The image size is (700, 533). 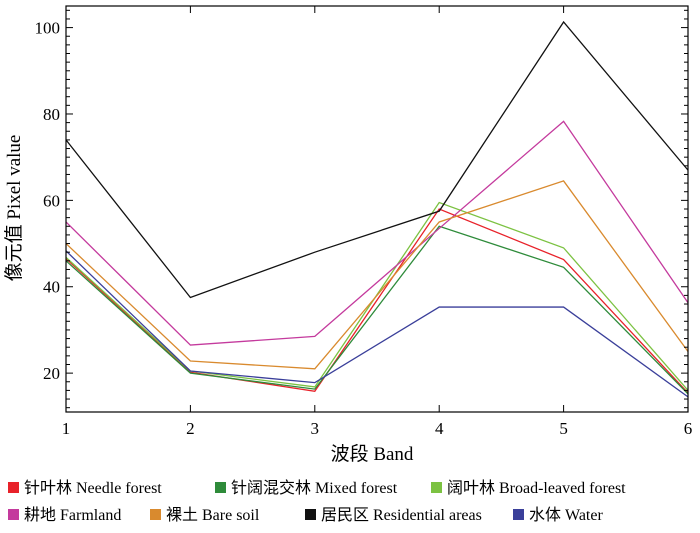 What do you see at coordinates (563, 428) in the screenshot?
I see `x-tick-label: 5` at bounding box center [563, 428].